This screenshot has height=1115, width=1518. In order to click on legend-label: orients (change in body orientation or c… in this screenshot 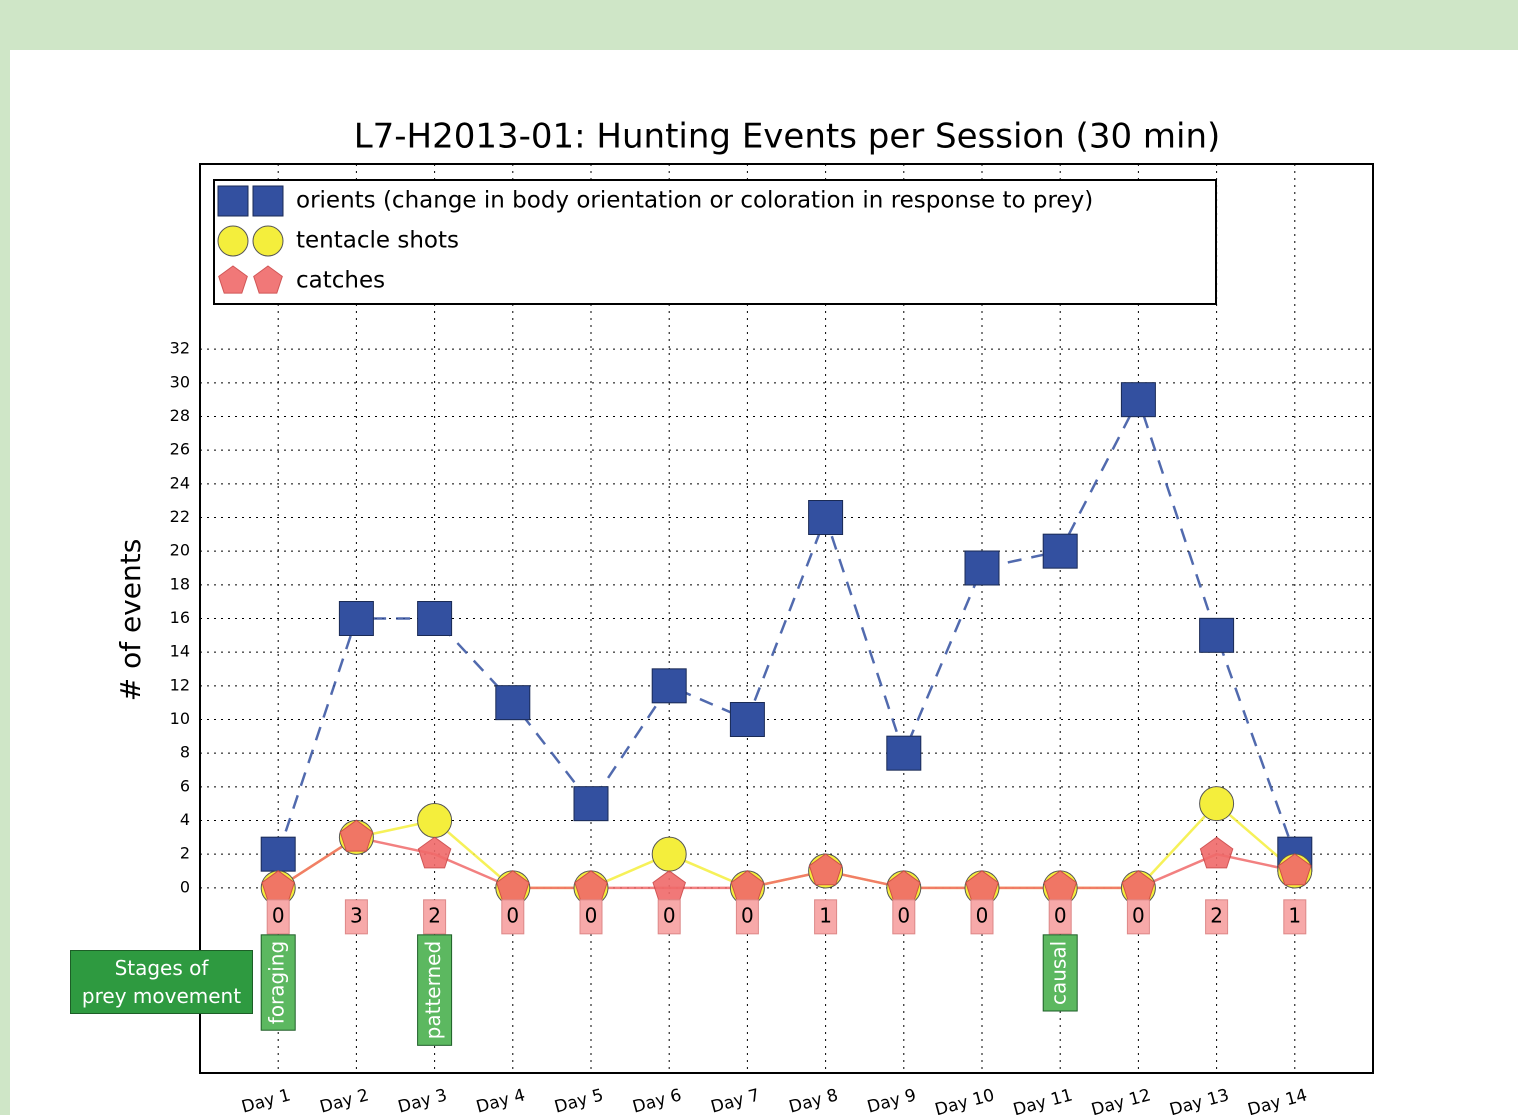, I will do `click(694, 201)`.